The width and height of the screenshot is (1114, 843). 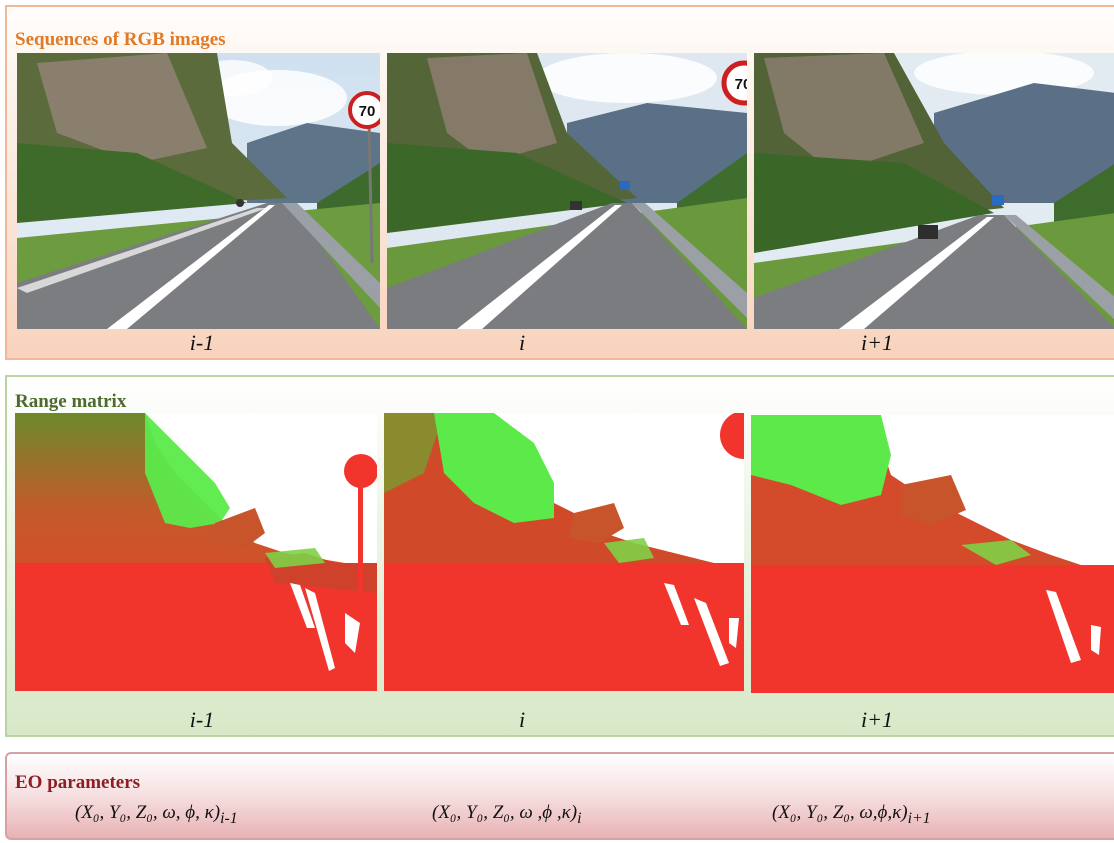 What do you see at coordinates (567, 191) in the screenshot?
I see `rgb-frame-i: 70` at bounding box center [567, 191].